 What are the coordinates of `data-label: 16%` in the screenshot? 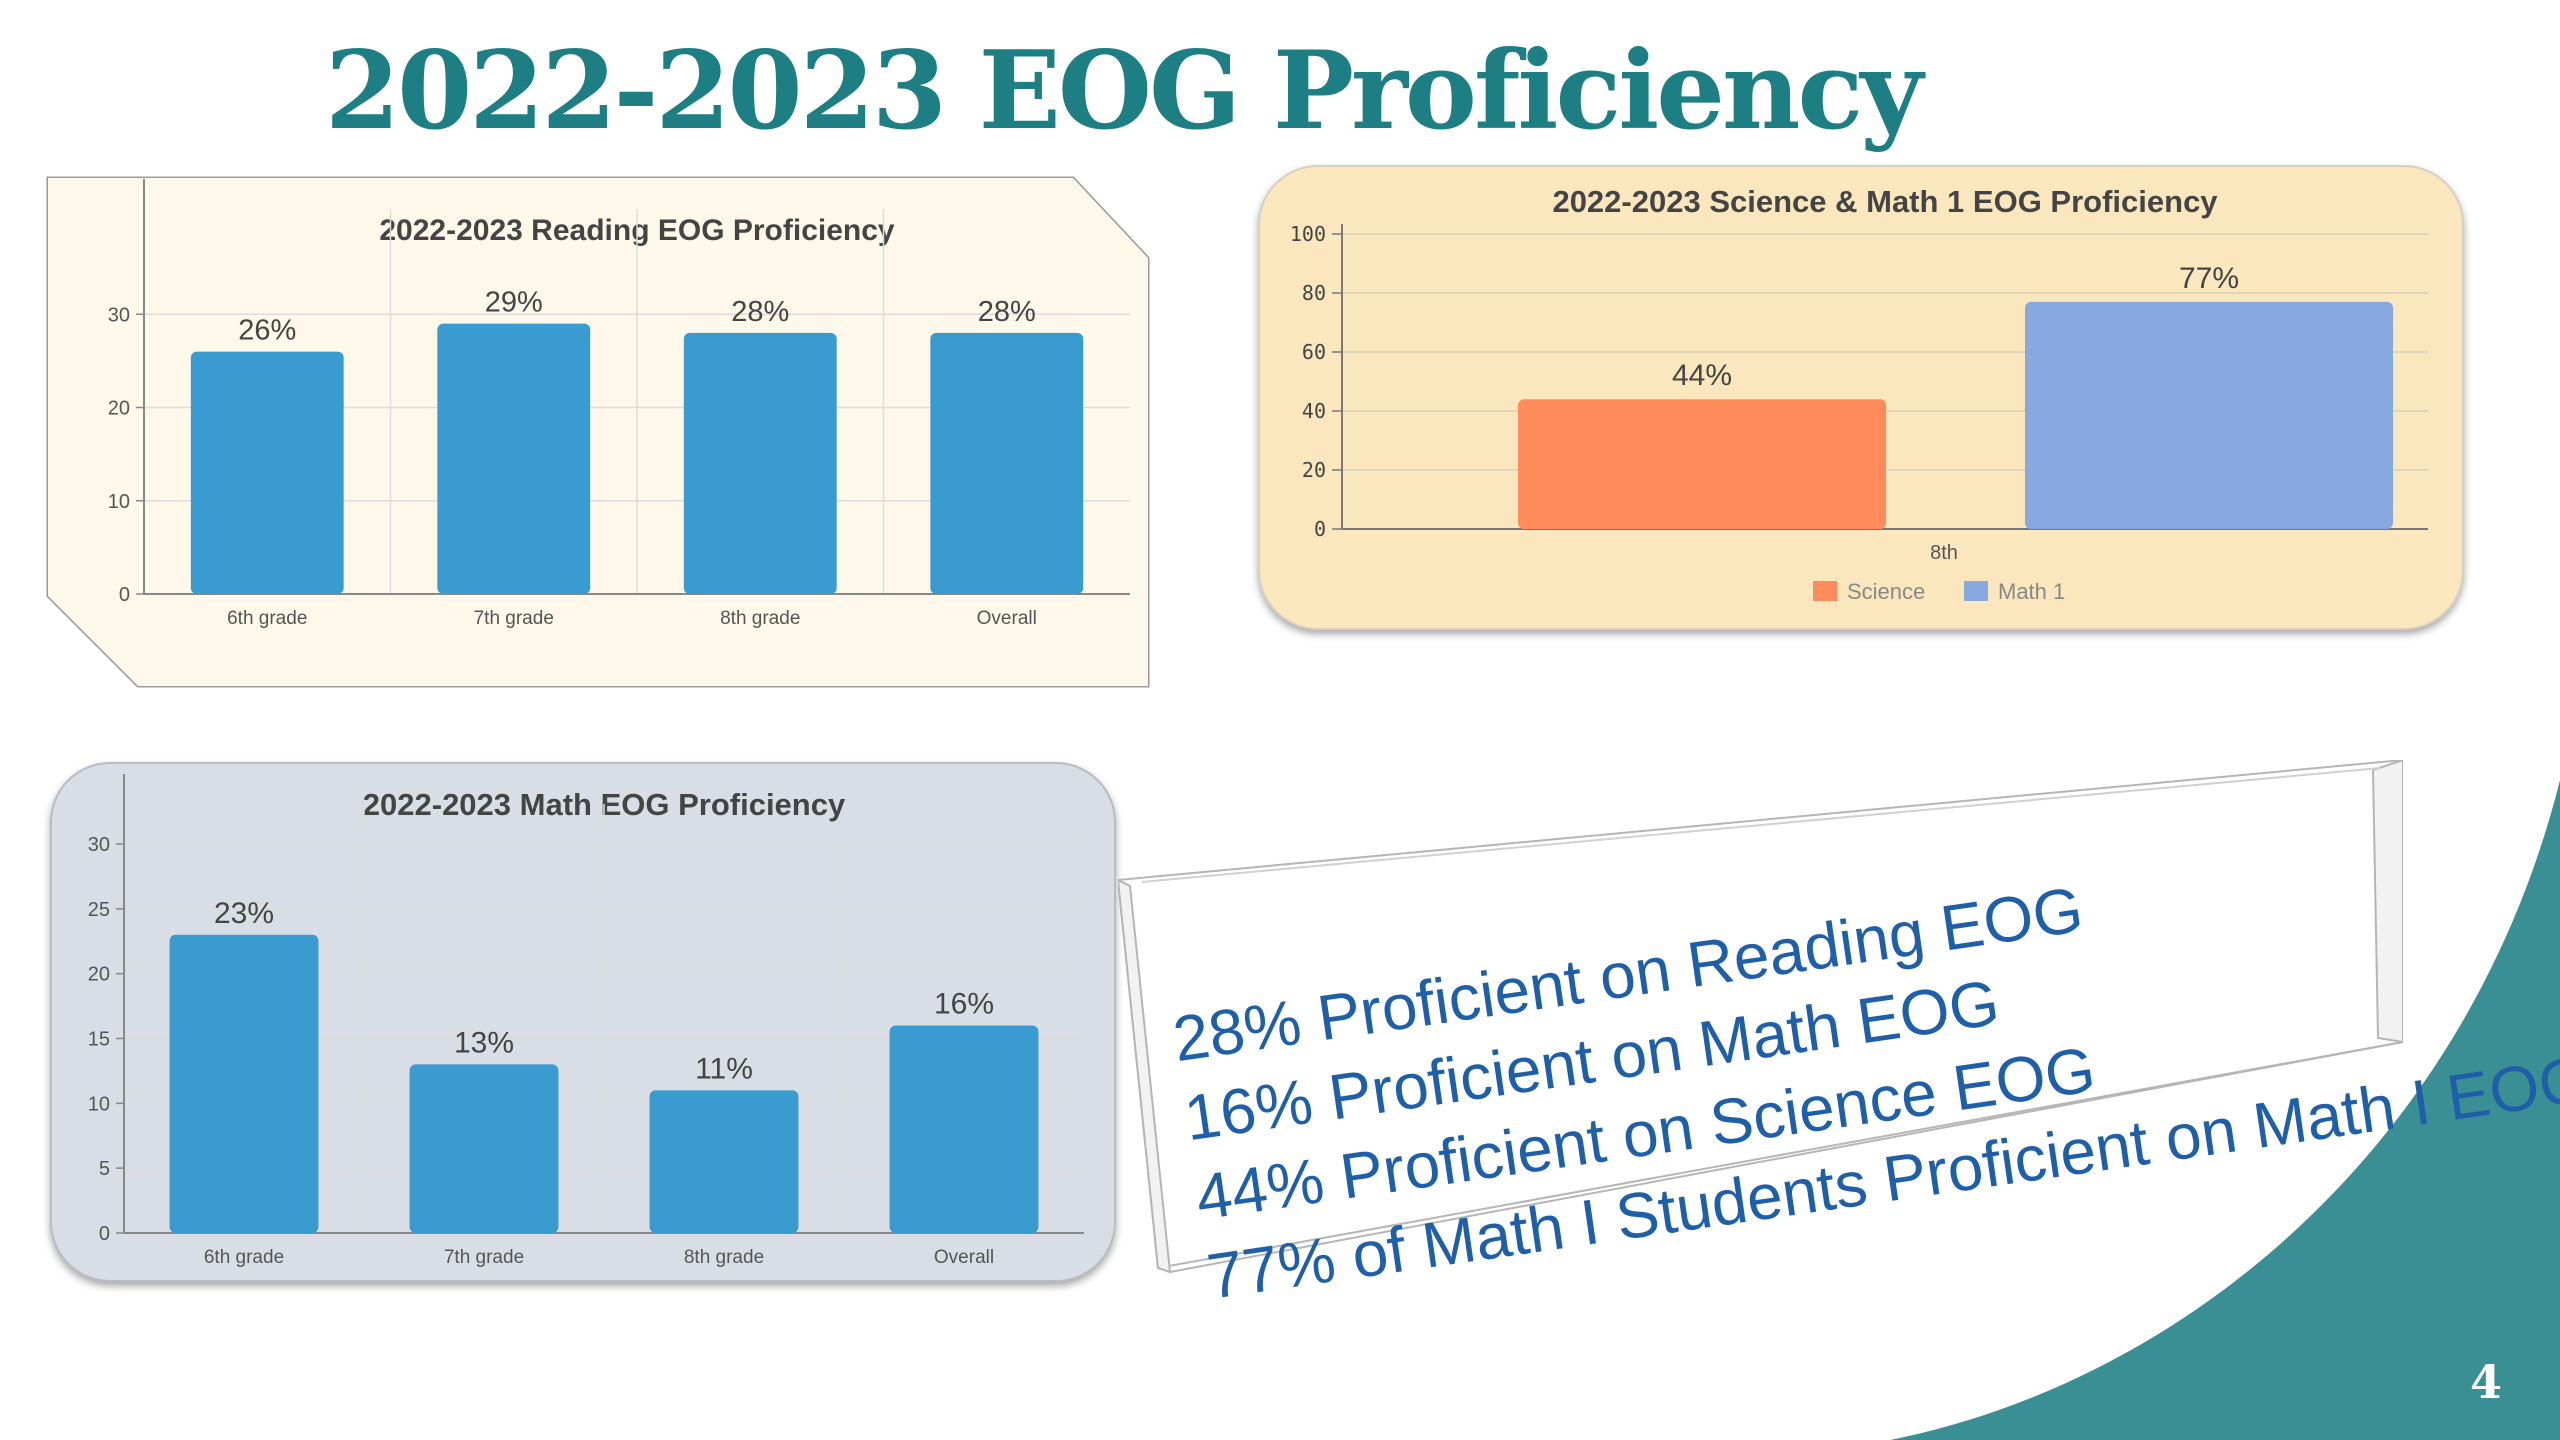 It's located at (964, 1004).